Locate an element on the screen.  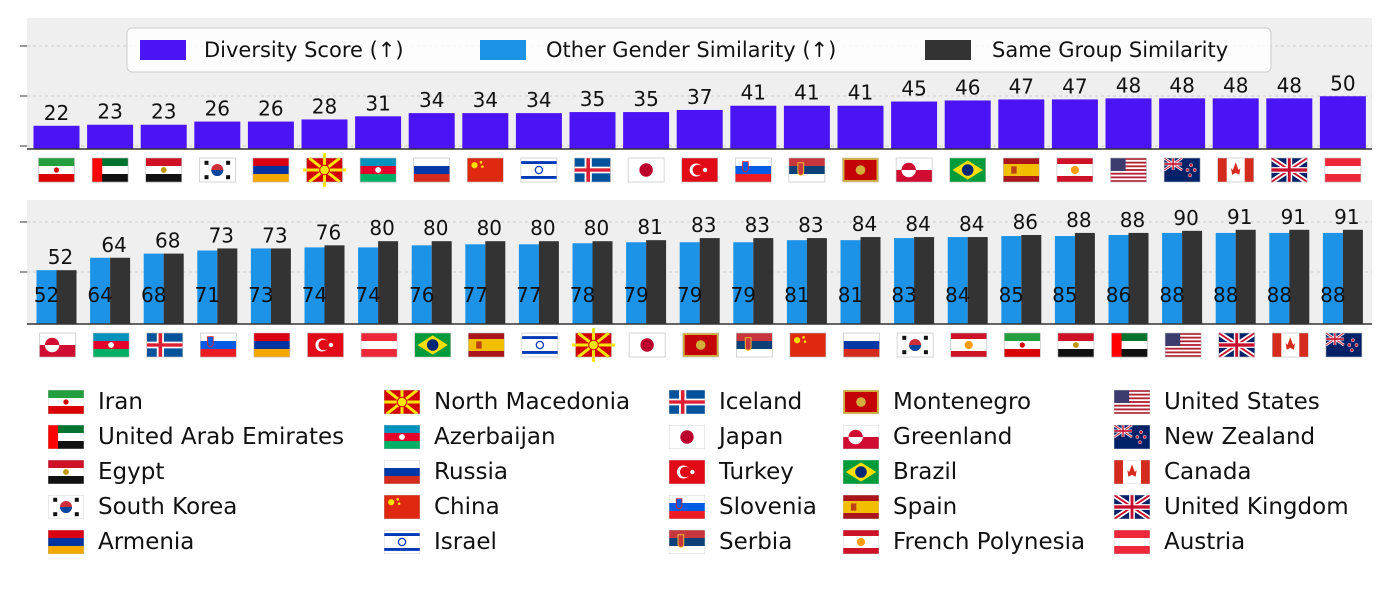
other-gender-value-label: 76 is located at coordinates (421, 295).